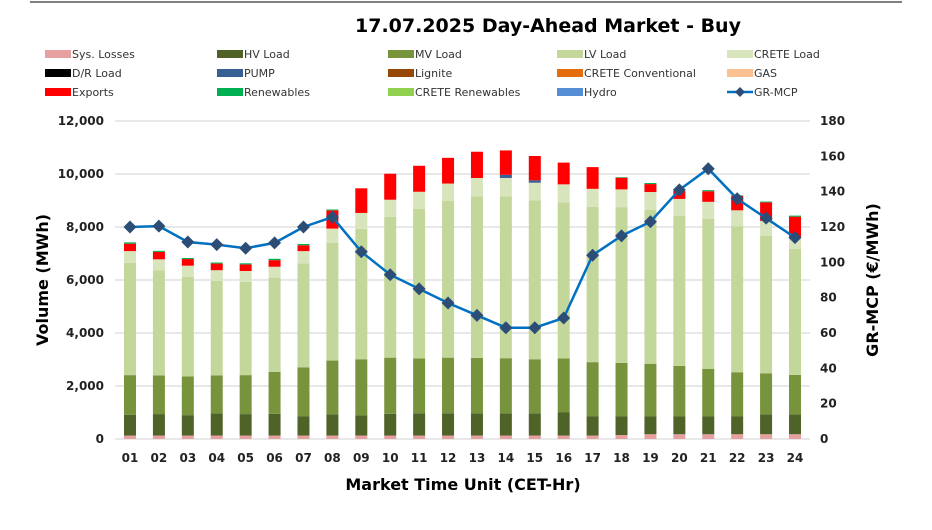 Image resolution: width=932 pixels, height=530 pixels. I want to click on y2-tick-label: 160, so click(832, 156).